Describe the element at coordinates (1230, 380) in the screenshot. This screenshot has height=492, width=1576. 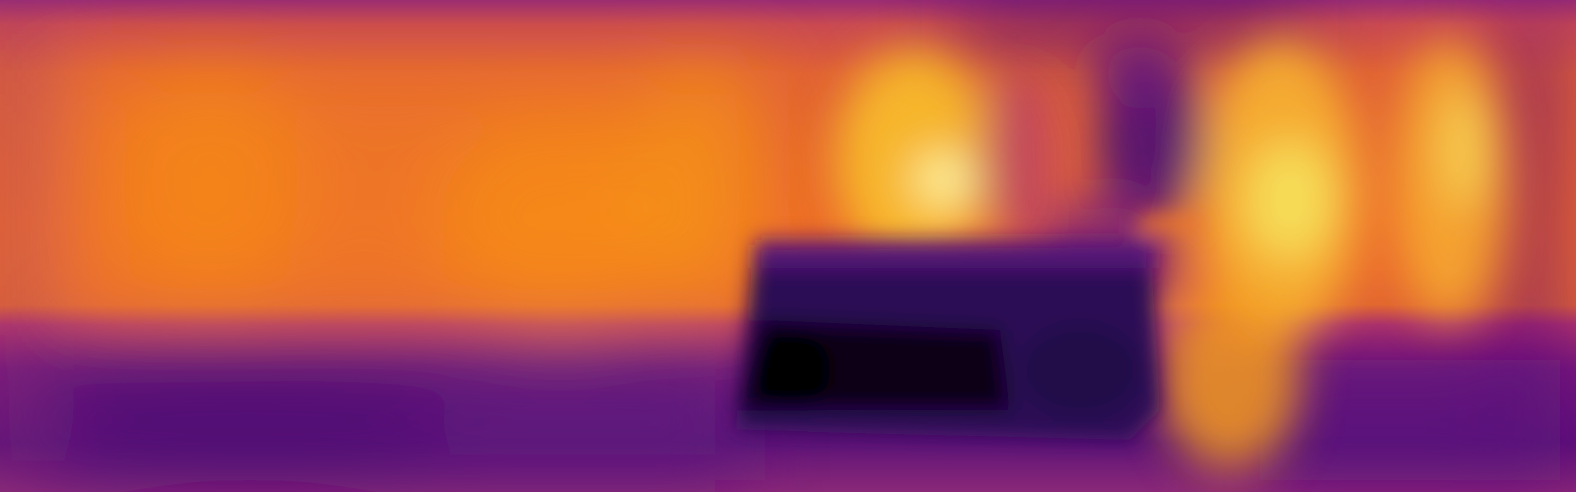
I see `lower-right-orange` at that location.